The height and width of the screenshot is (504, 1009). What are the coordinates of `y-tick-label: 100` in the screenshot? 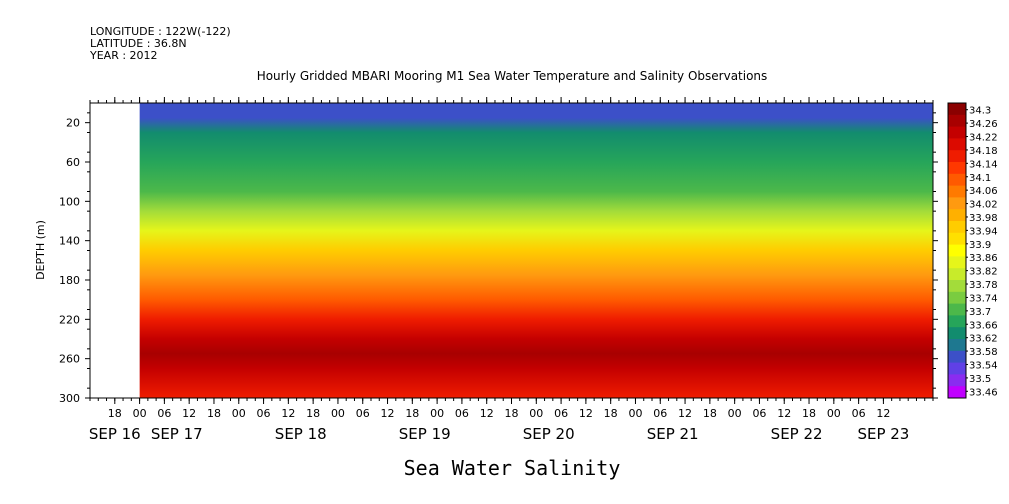 It's located at (69, 201).